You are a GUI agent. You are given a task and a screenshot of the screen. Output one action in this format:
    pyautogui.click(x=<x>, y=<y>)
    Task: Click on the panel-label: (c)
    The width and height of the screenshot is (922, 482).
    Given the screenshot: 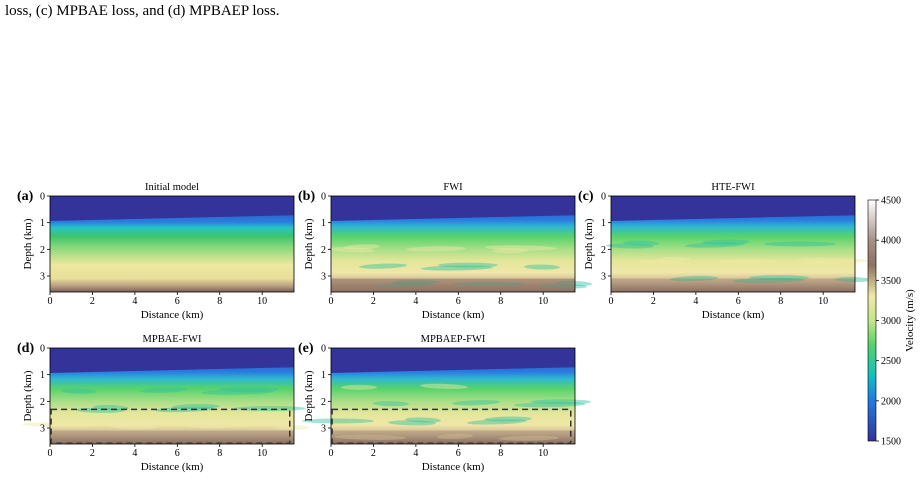 What is the action you would take?
    pyautogui.click(x=586, y=196)
    